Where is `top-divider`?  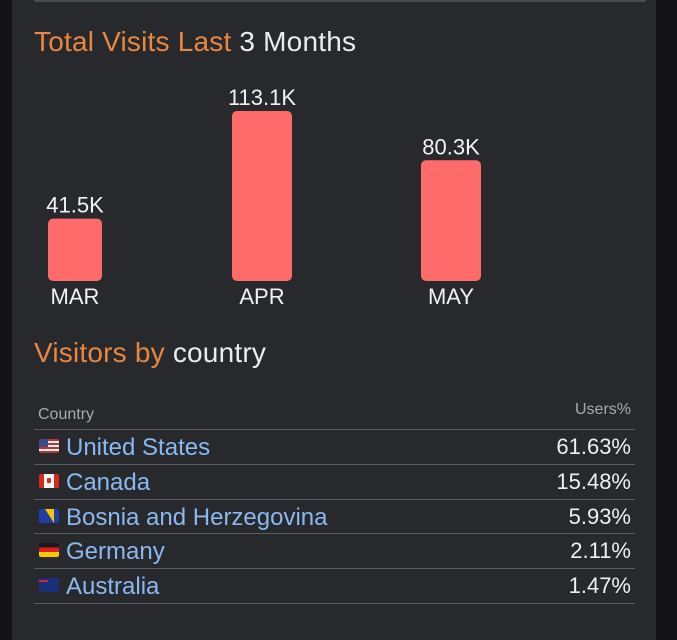
top-divider is located at coordinates (340, 1).